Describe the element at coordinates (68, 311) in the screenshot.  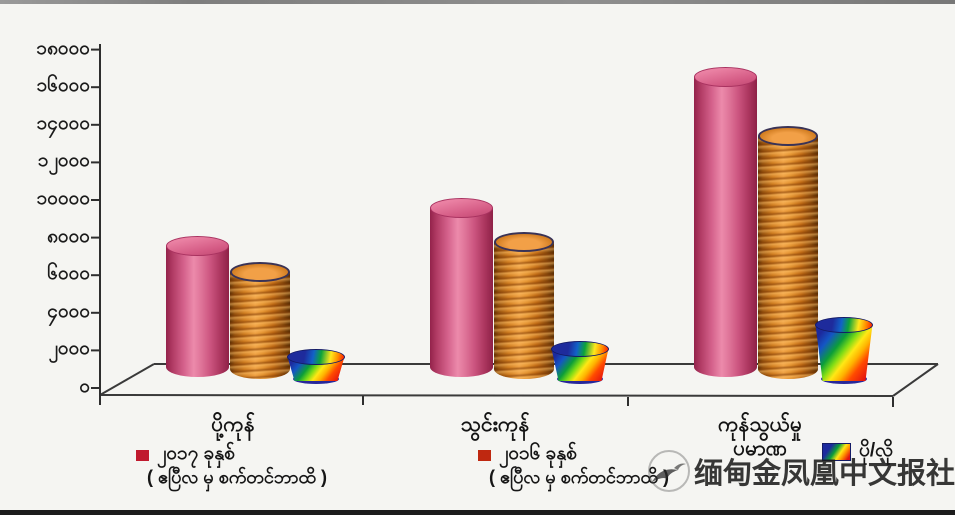
I see `y-tick-label: ၄၀၀၀` at that location.